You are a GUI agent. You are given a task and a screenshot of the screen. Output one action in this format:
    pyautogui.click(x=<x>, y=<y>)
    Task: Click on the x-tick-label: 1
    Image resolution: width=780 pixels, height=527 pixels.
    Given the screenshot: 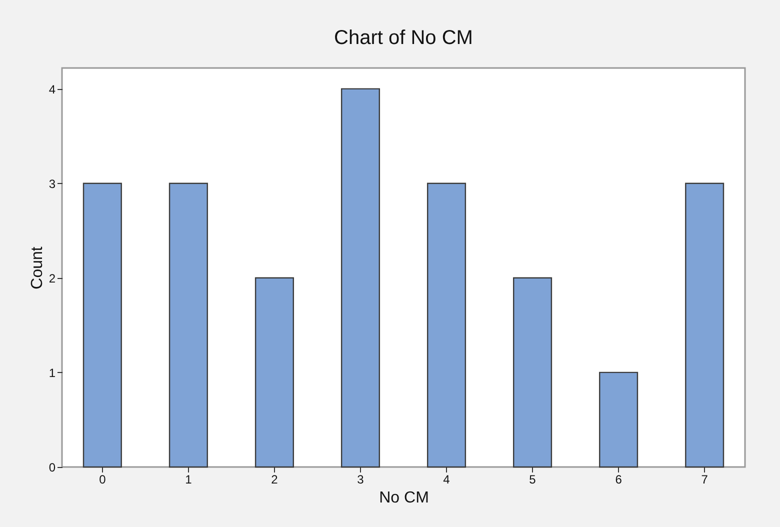 What is the action you would take?
    pyautogui.click(x=188, y=479)
    